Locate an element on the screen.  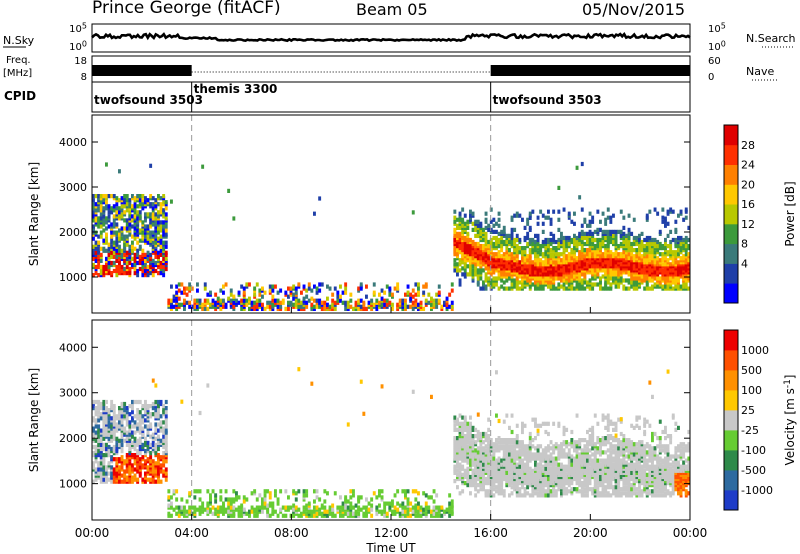
power-colorbar-tick: 4 is located at coordinates (744, 263).